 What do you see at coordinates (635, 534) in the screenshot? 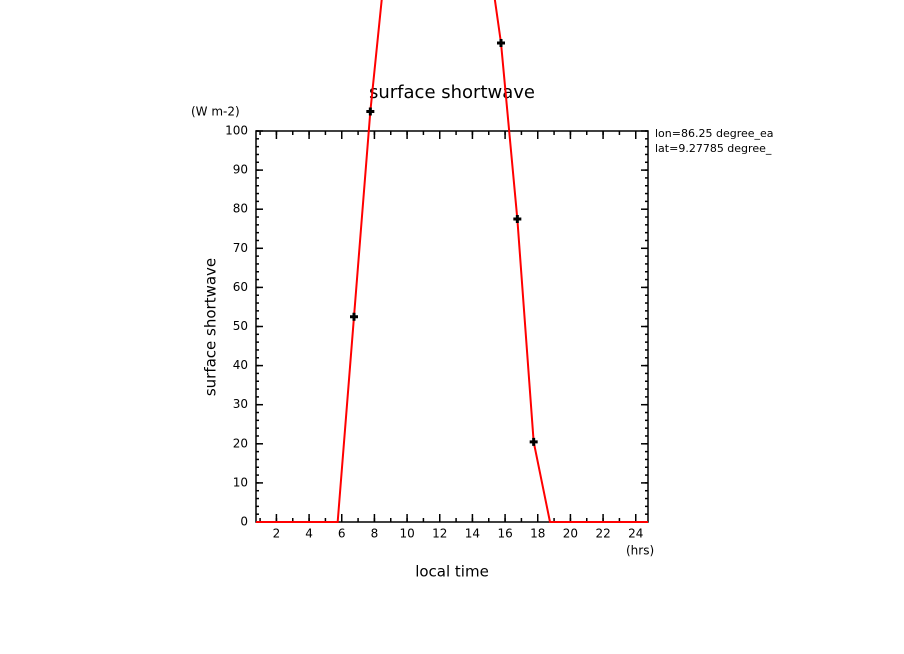
I see `x-tick-label: 24` at bounding box center [635, 534].